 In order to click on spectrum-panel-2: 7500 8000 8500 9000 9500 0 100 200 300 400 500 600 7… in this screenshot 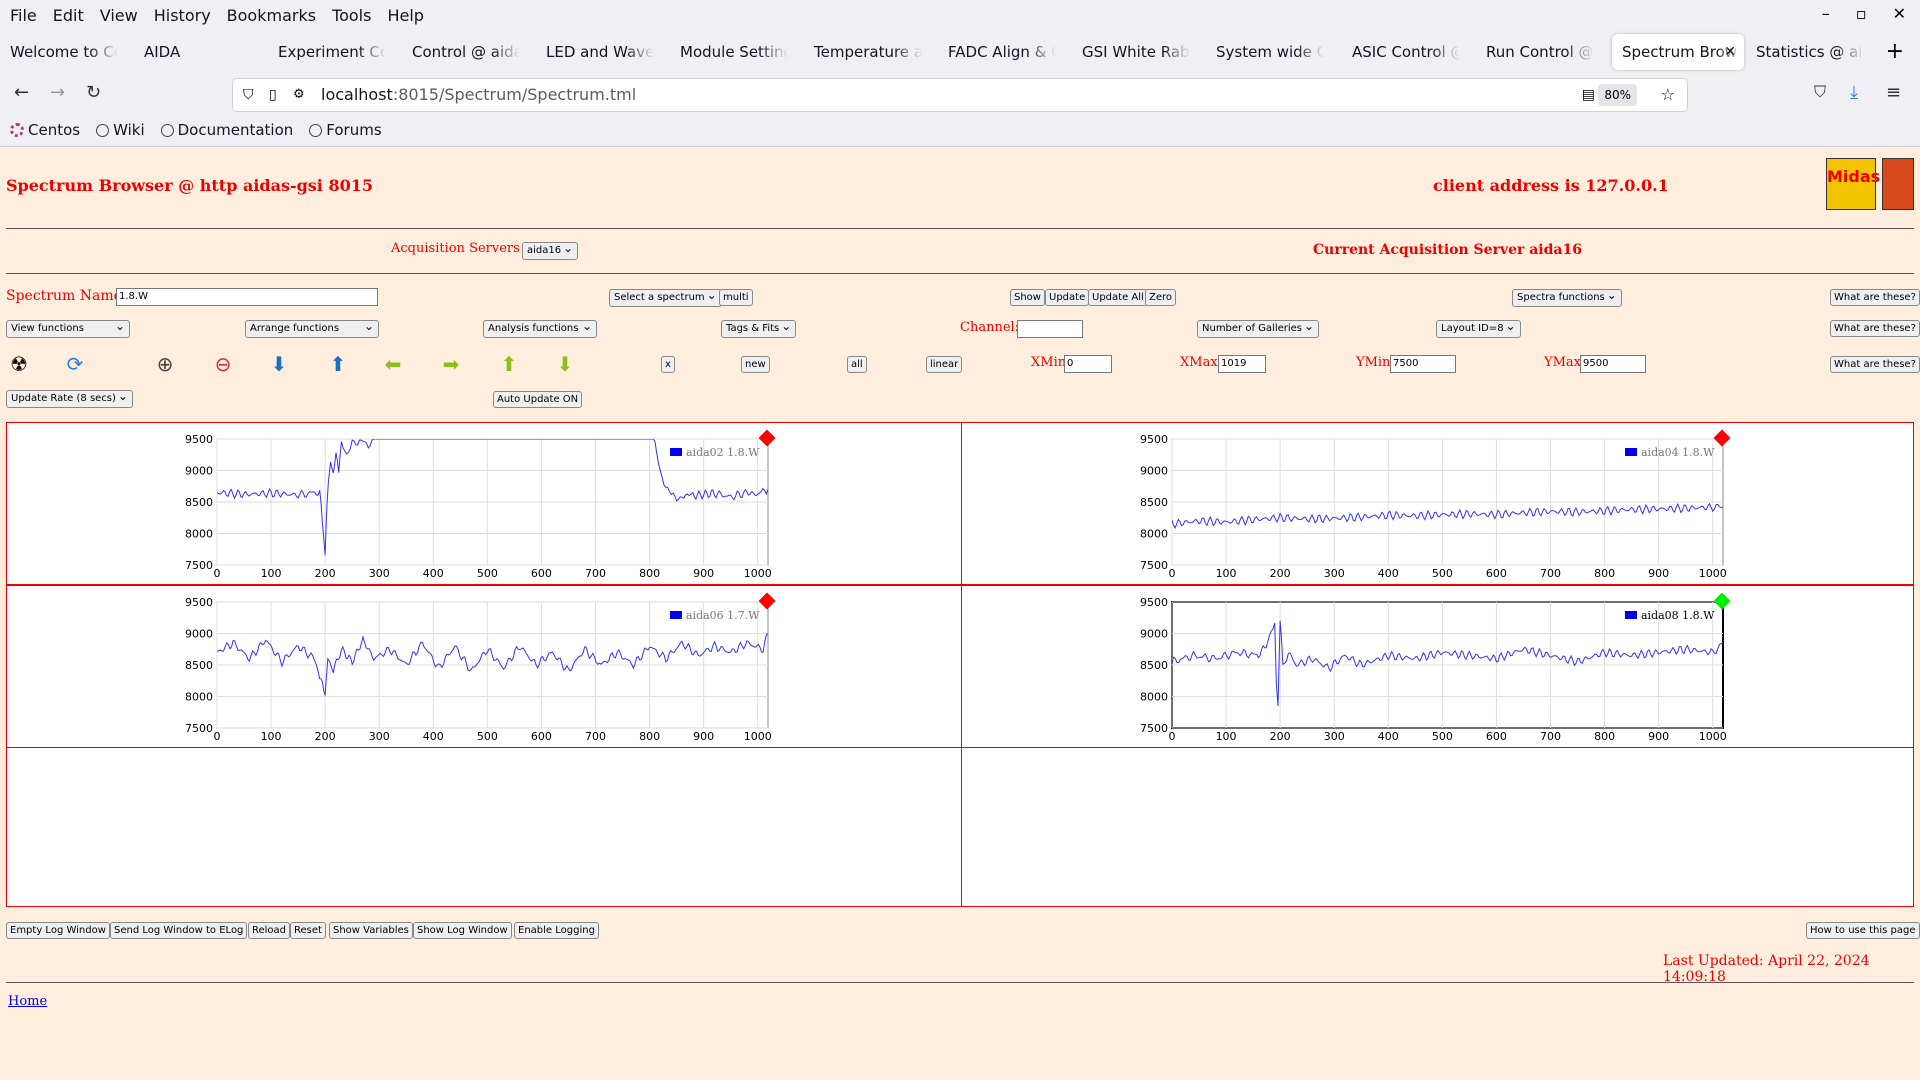, I will do `click(484, 666)`.